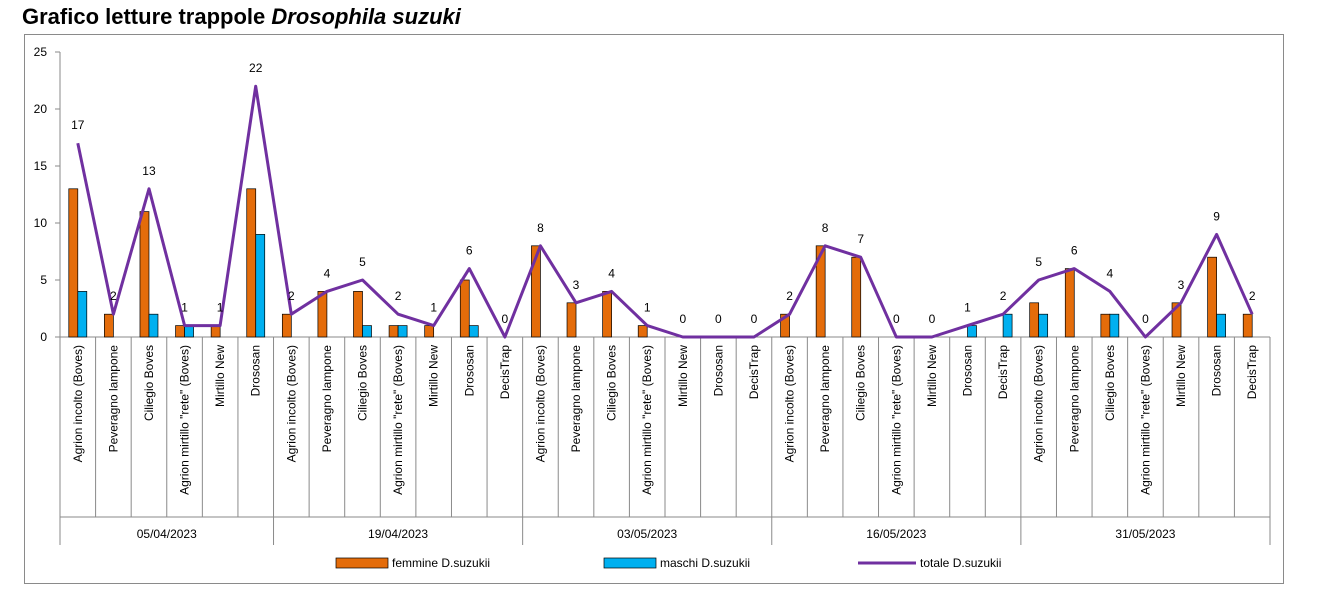  What do you see at coordinates (41, 166) in the screenshot?
I see `y-tick-label: 15` at bounding box center [41, 166].